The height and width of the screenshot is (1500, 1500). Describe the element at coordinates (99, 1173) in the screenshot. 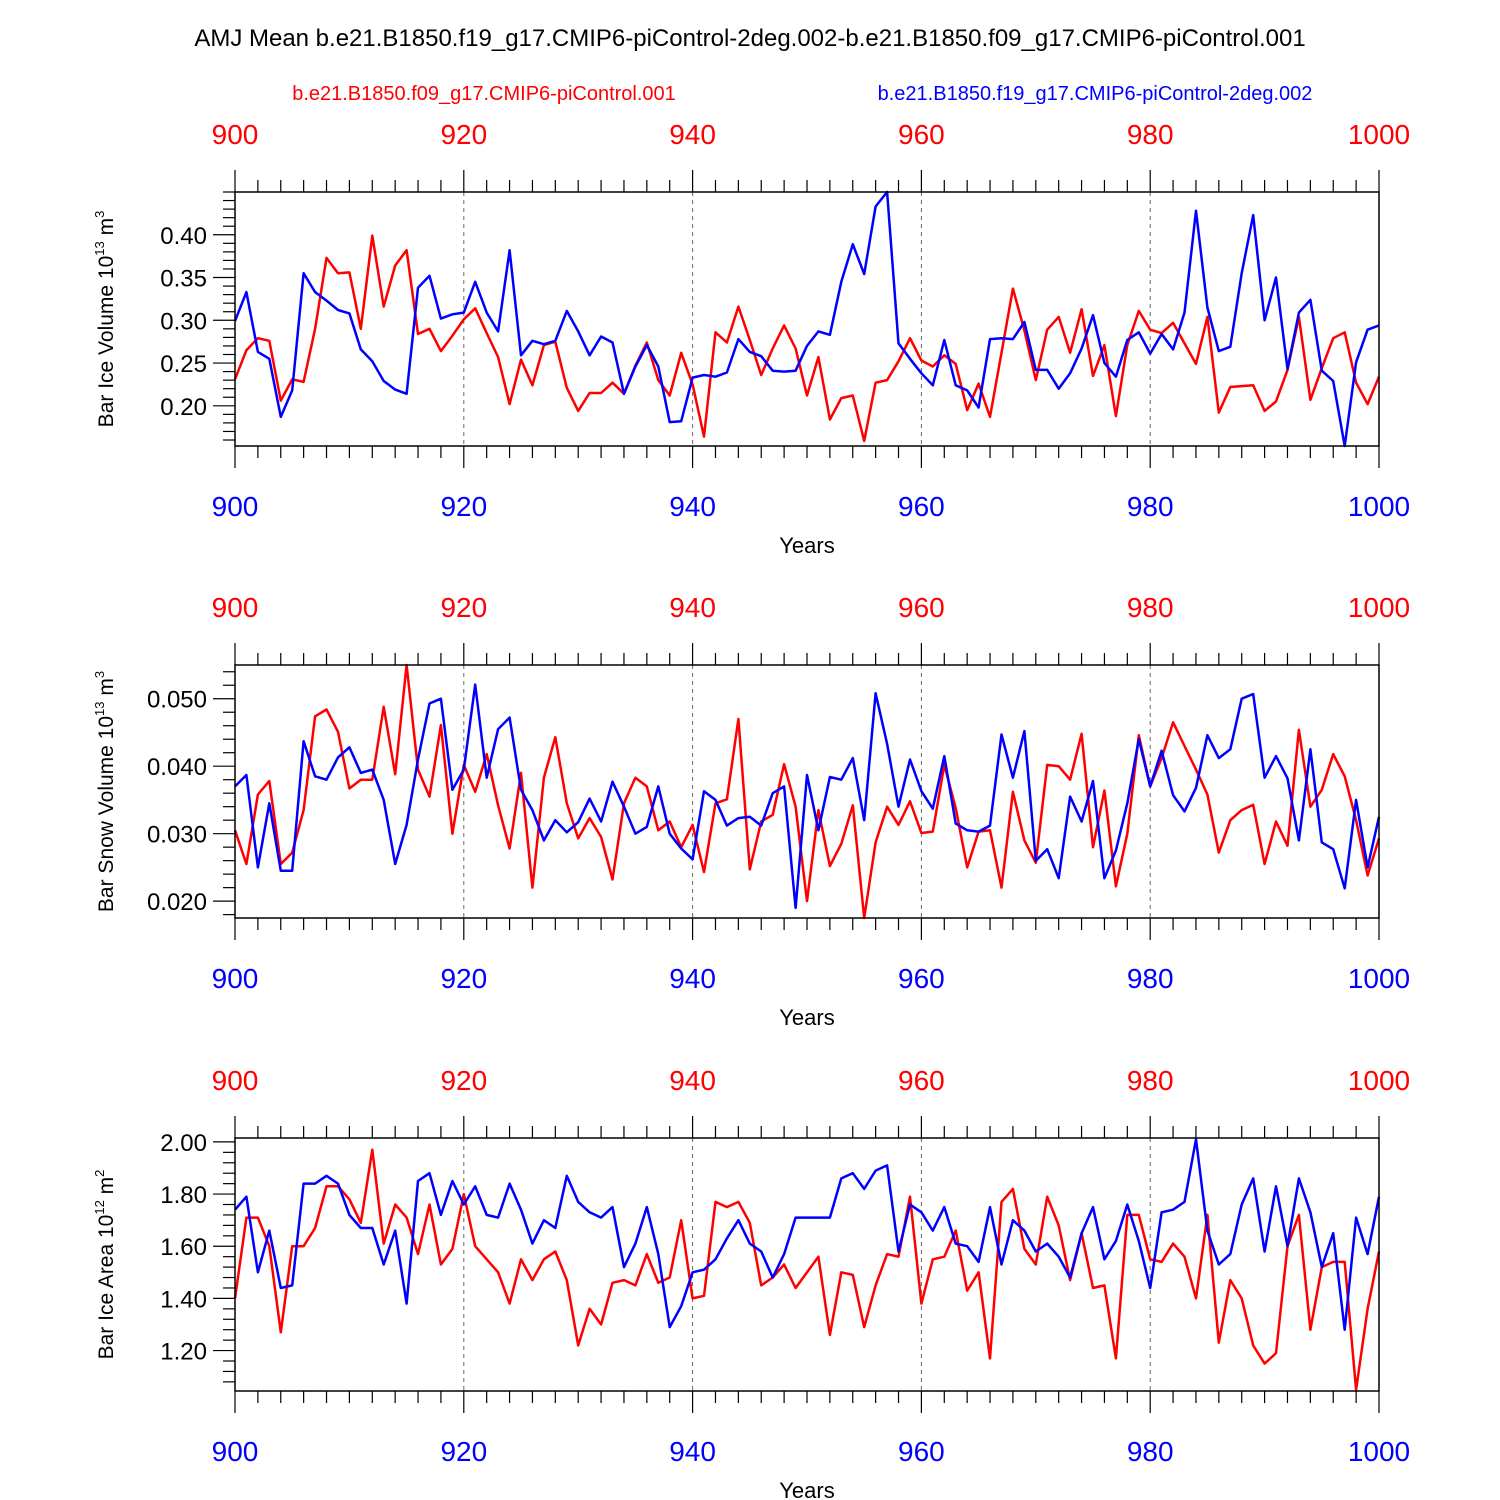

I see `y-axis-label-unit-exponent: 2` at that location.